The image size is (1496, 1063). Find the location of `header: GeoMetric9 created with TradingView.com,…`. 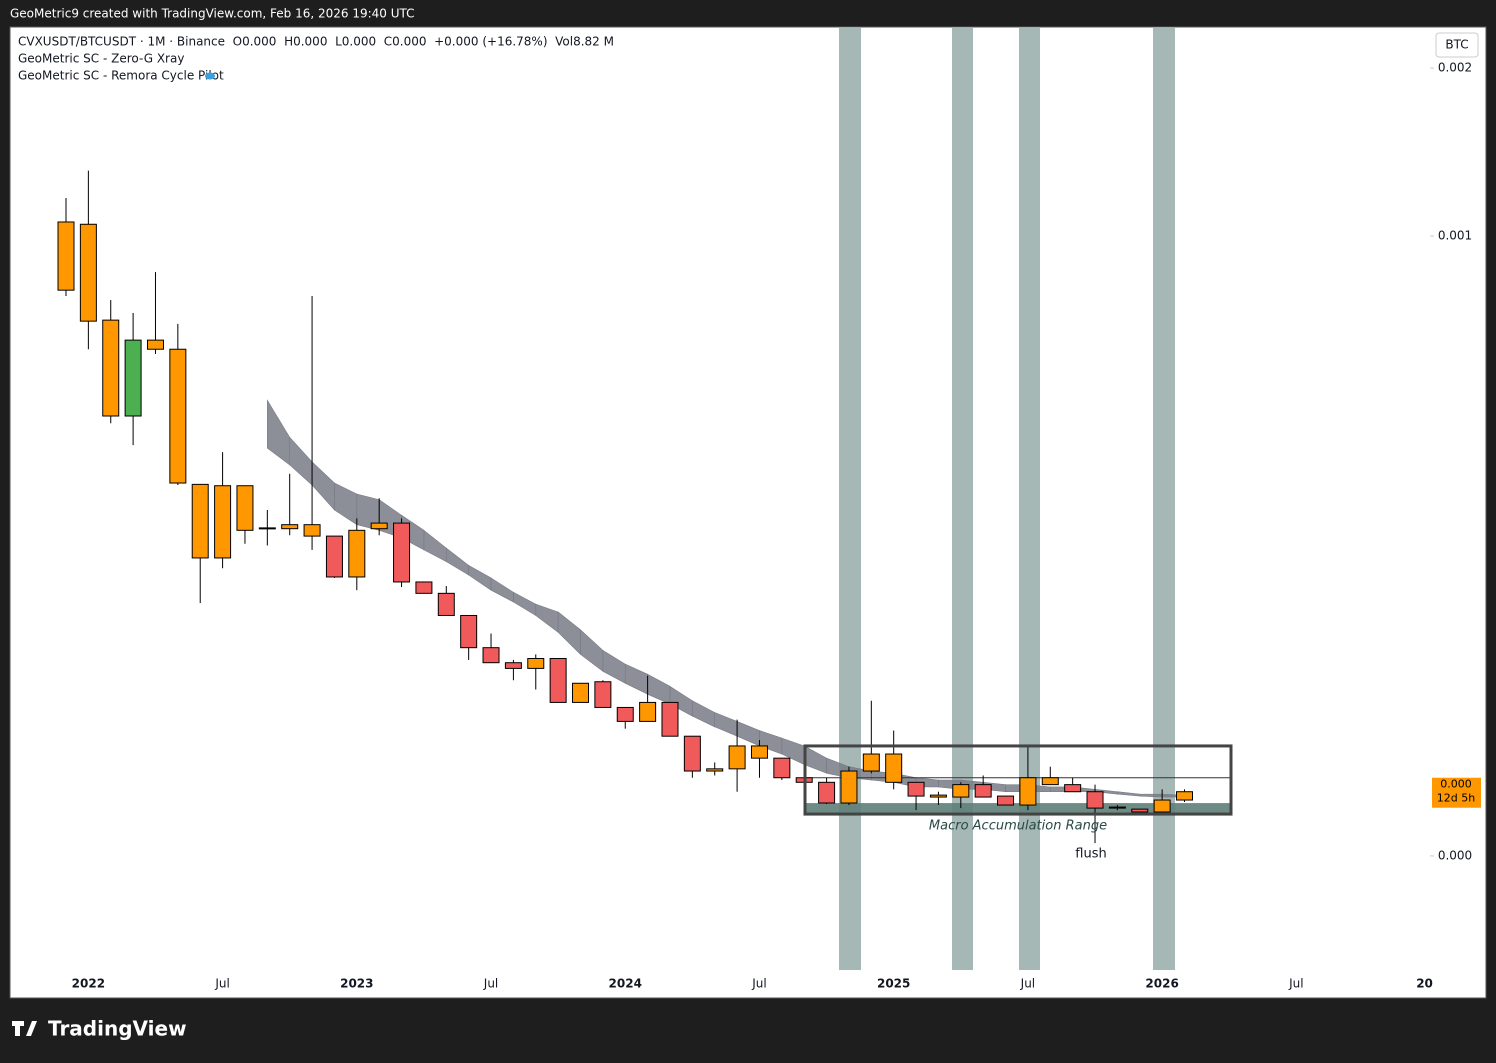

header: GeoMetric9 created with TradingView.com,… is located at coordinates (212, 14).